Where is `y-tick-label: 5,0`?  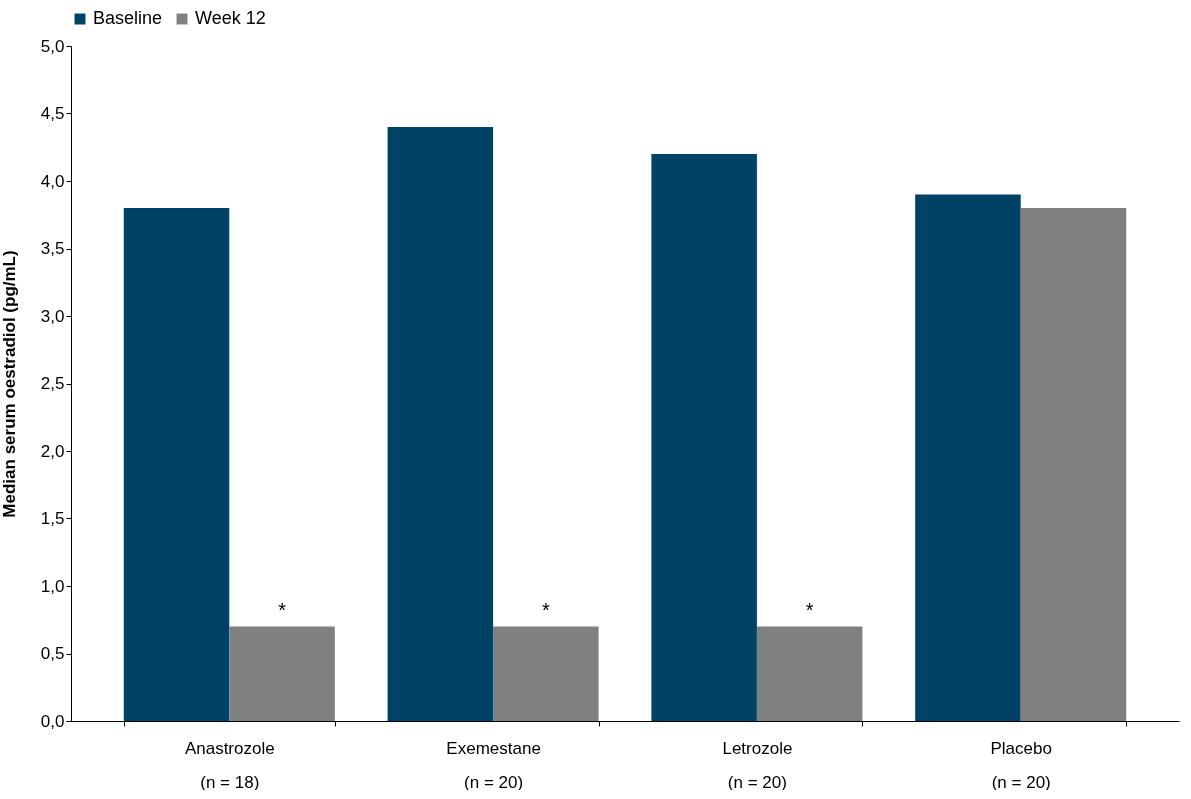 y-tick-label: 5,0 is located at coordinates (52, 46).